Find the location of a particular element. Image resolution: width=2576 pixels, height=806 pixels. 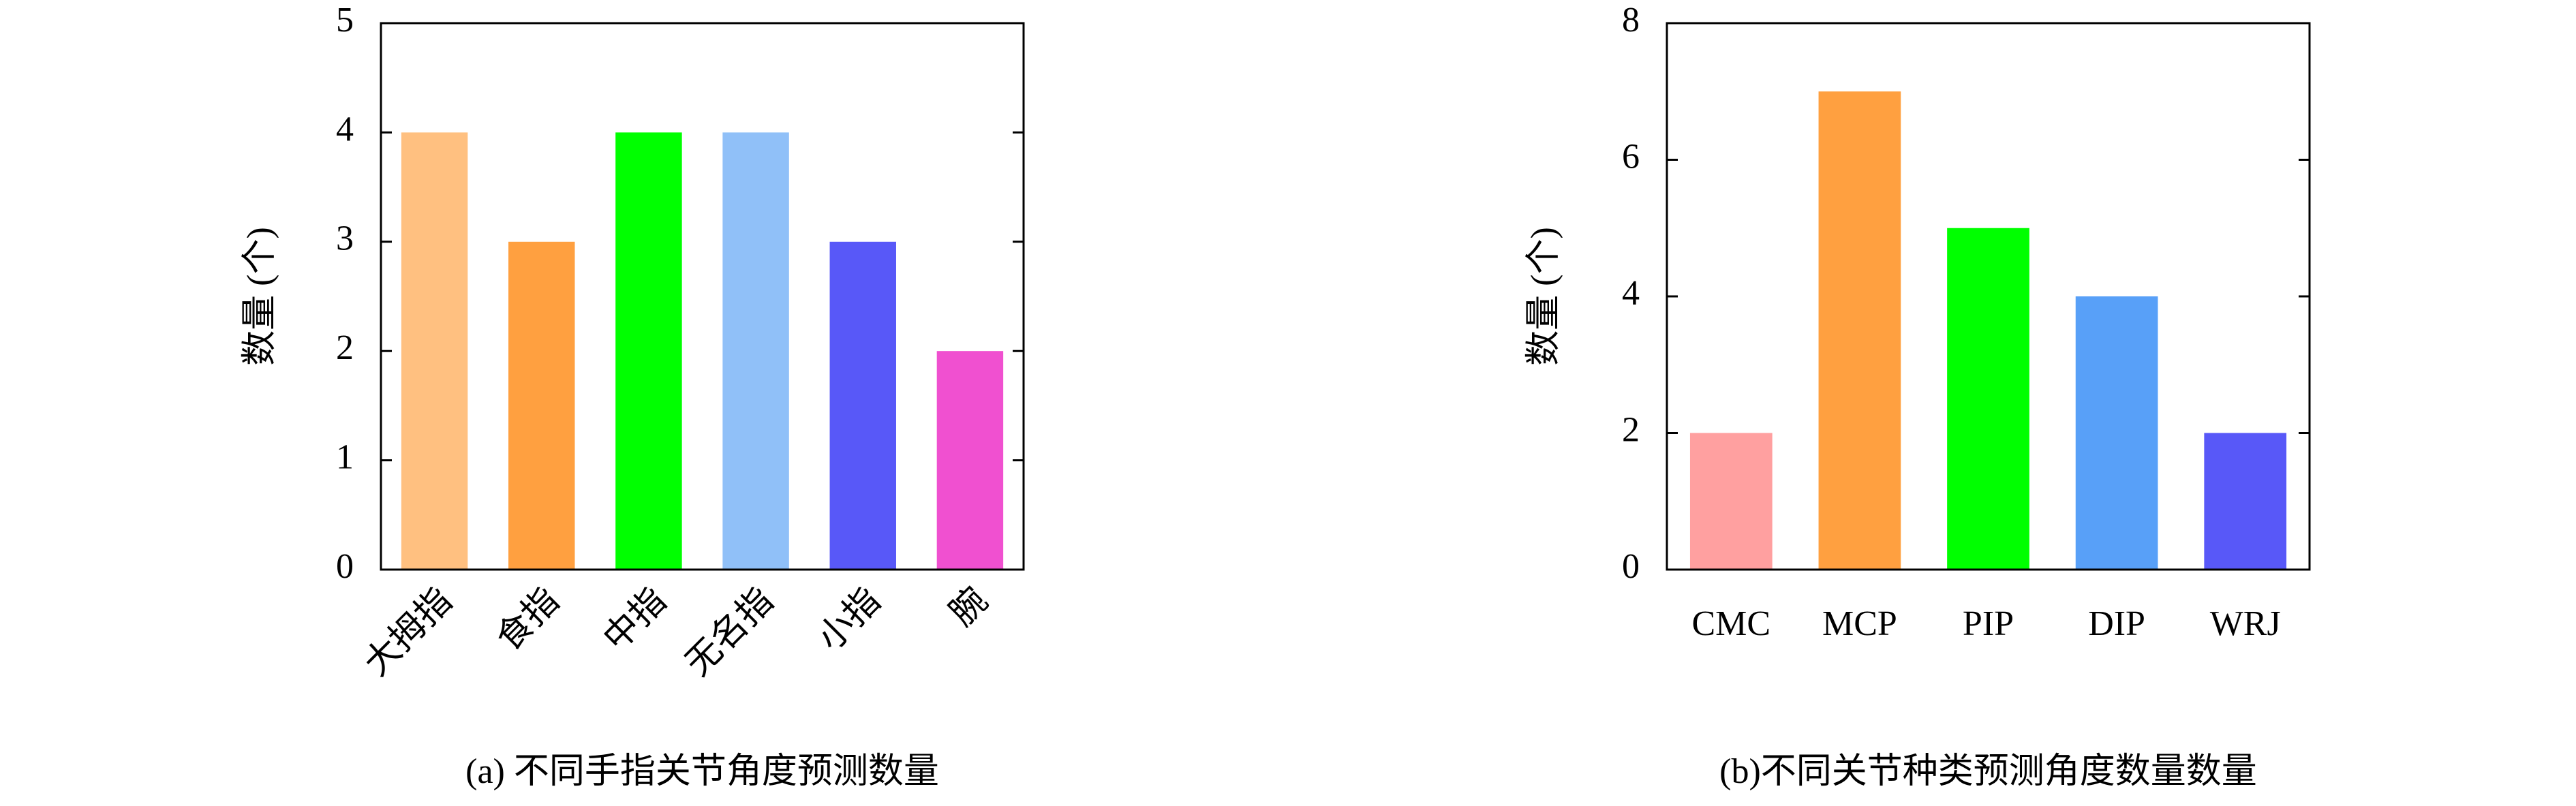

y-tick-label: 1 is located at coordinates (345, 457).